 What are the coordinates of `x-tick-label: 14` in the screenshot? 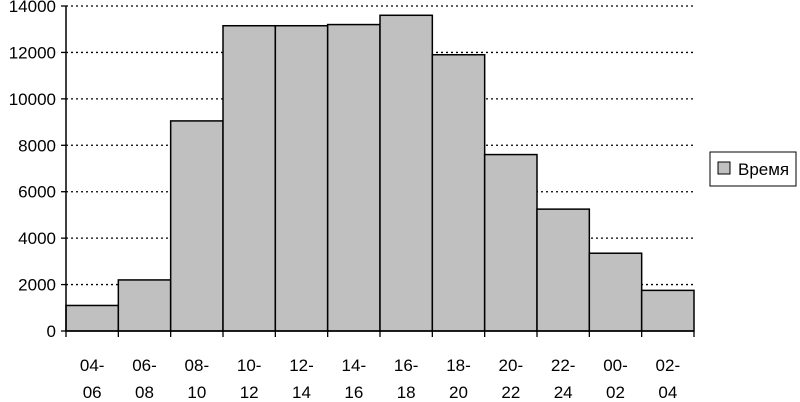 It's located at (301, 392).